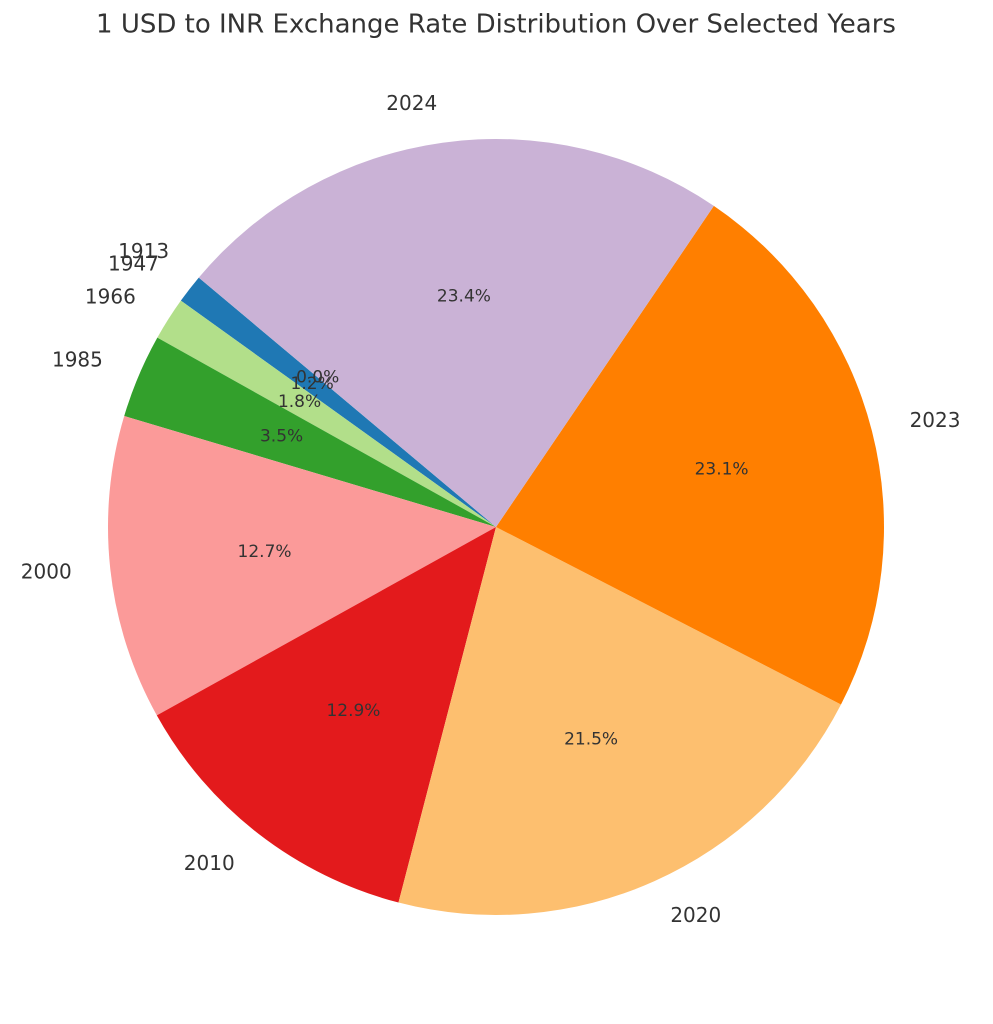 Image resolution: width=993 pixels, height=1024 pixels. I want to click on slice-label: 1985, so click(77, 359).